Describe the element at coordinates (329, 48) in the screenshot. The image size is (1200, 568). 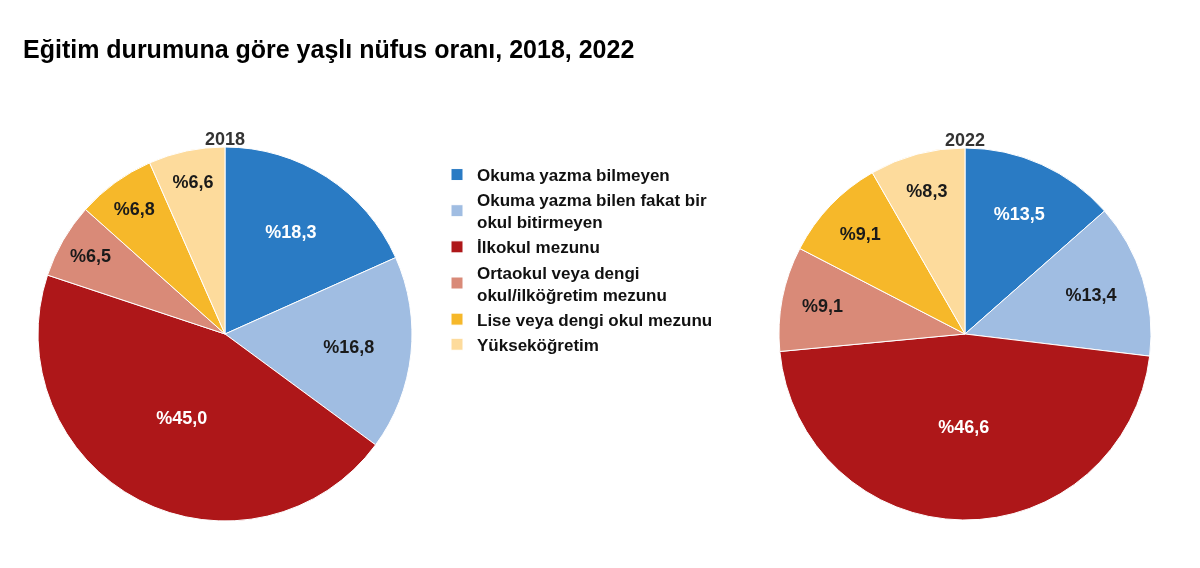
I see `chart-title: Eğitim durumuna göre yaşlı nüfus oranı, 2018, 2022` at that location.